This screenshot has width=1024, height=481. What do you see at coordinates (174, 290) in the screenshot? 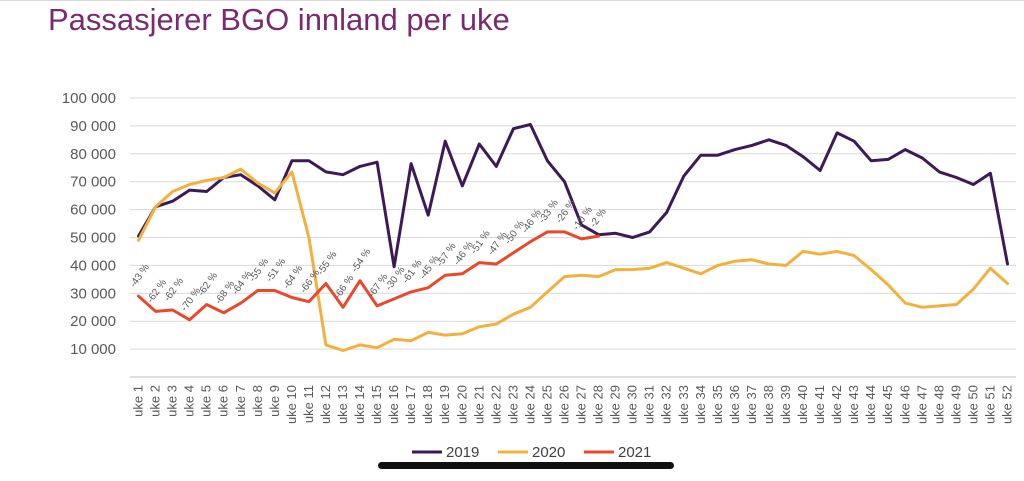
I see `data-label: -62 %` at bounding box center [174, 290].